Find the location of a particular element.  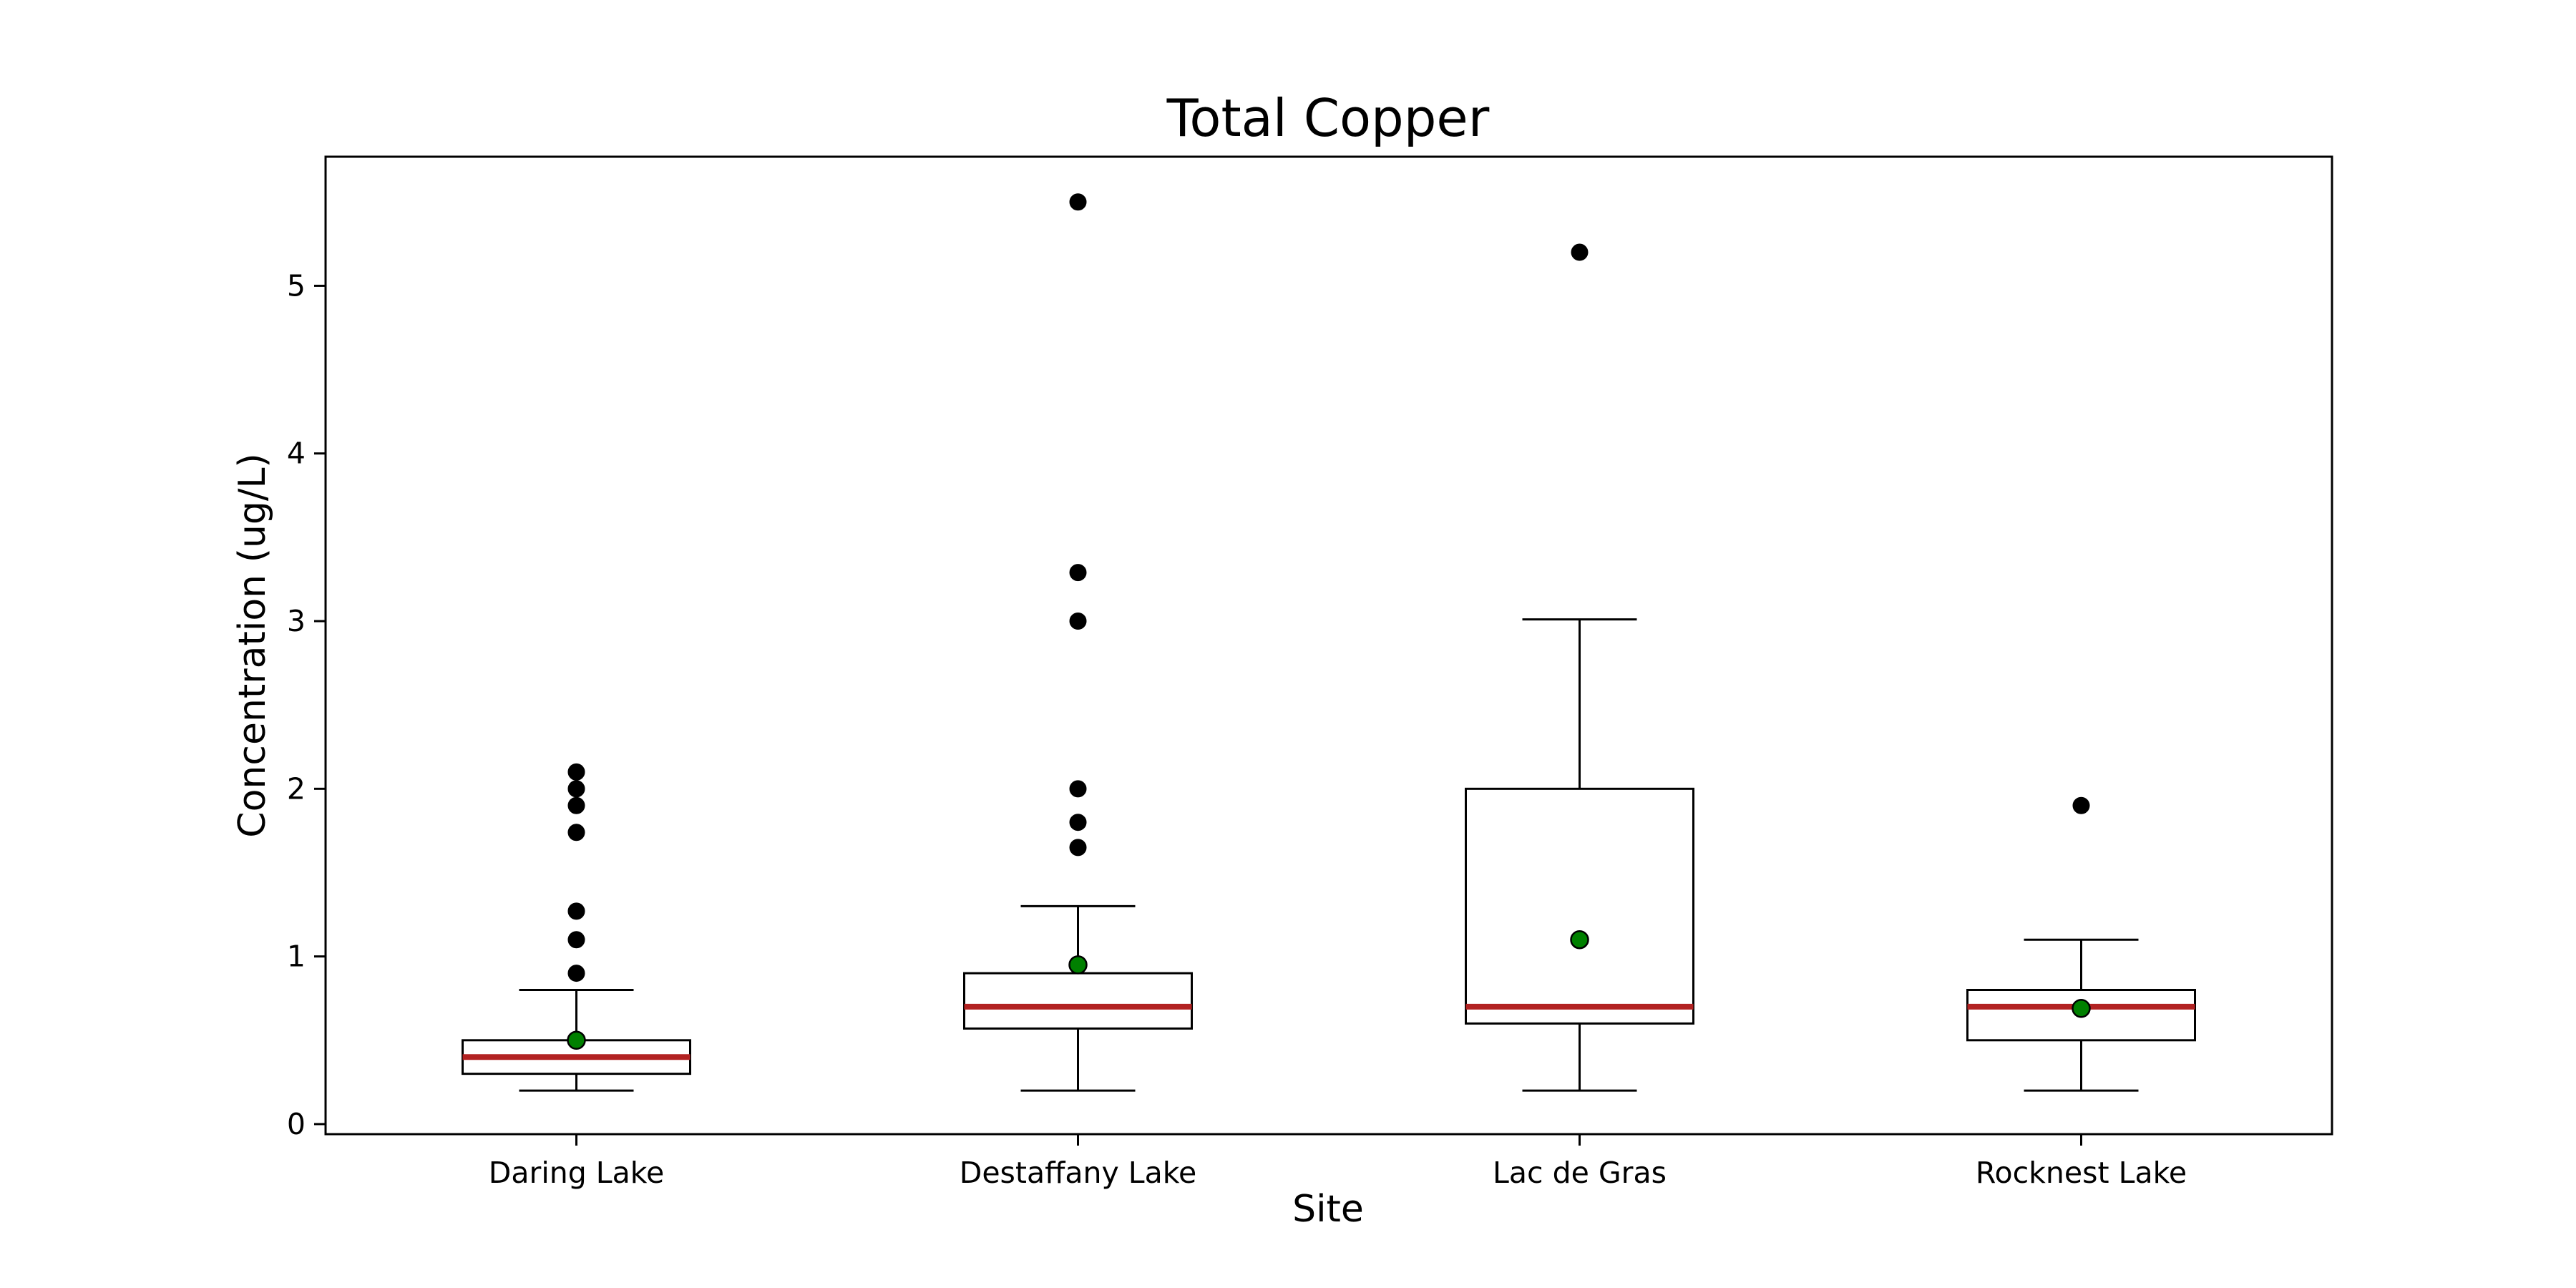

y-tick-label: 1 is located at coordinates (296, 957).